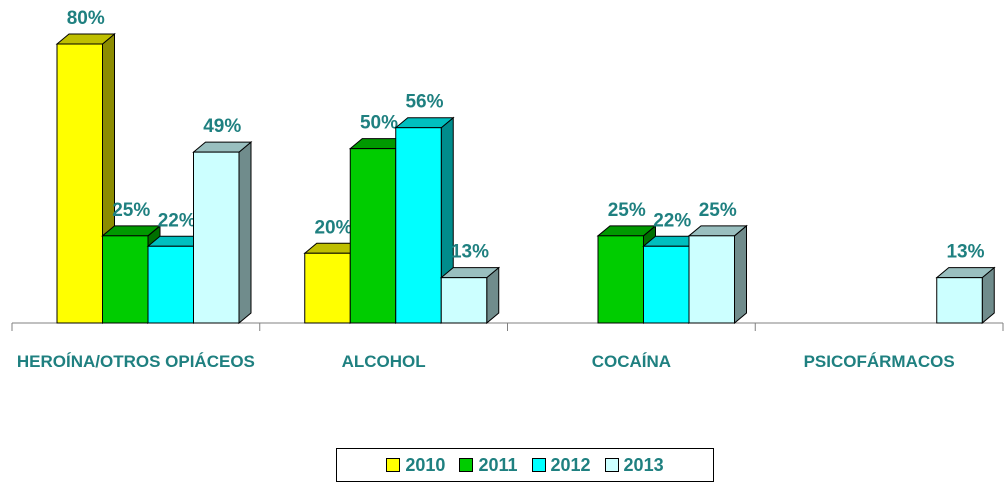 Image resolution: width=1004 pixels, height=501 pixels. I want to click on data-label: 56%, so click(424, 102).